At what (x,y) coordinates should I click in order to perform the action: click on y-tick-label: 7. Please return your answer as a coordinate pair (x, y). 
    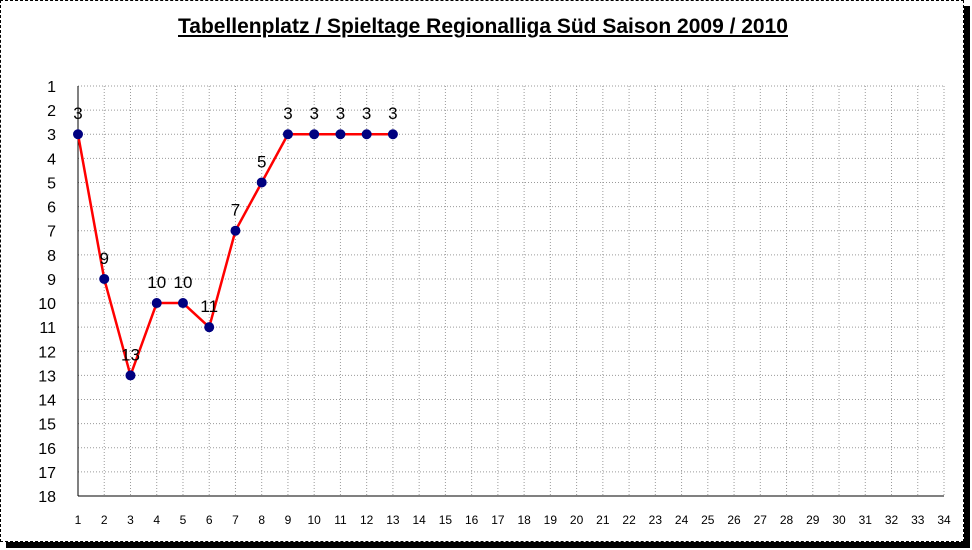
    Looking at the image, I should click on (51, 232).